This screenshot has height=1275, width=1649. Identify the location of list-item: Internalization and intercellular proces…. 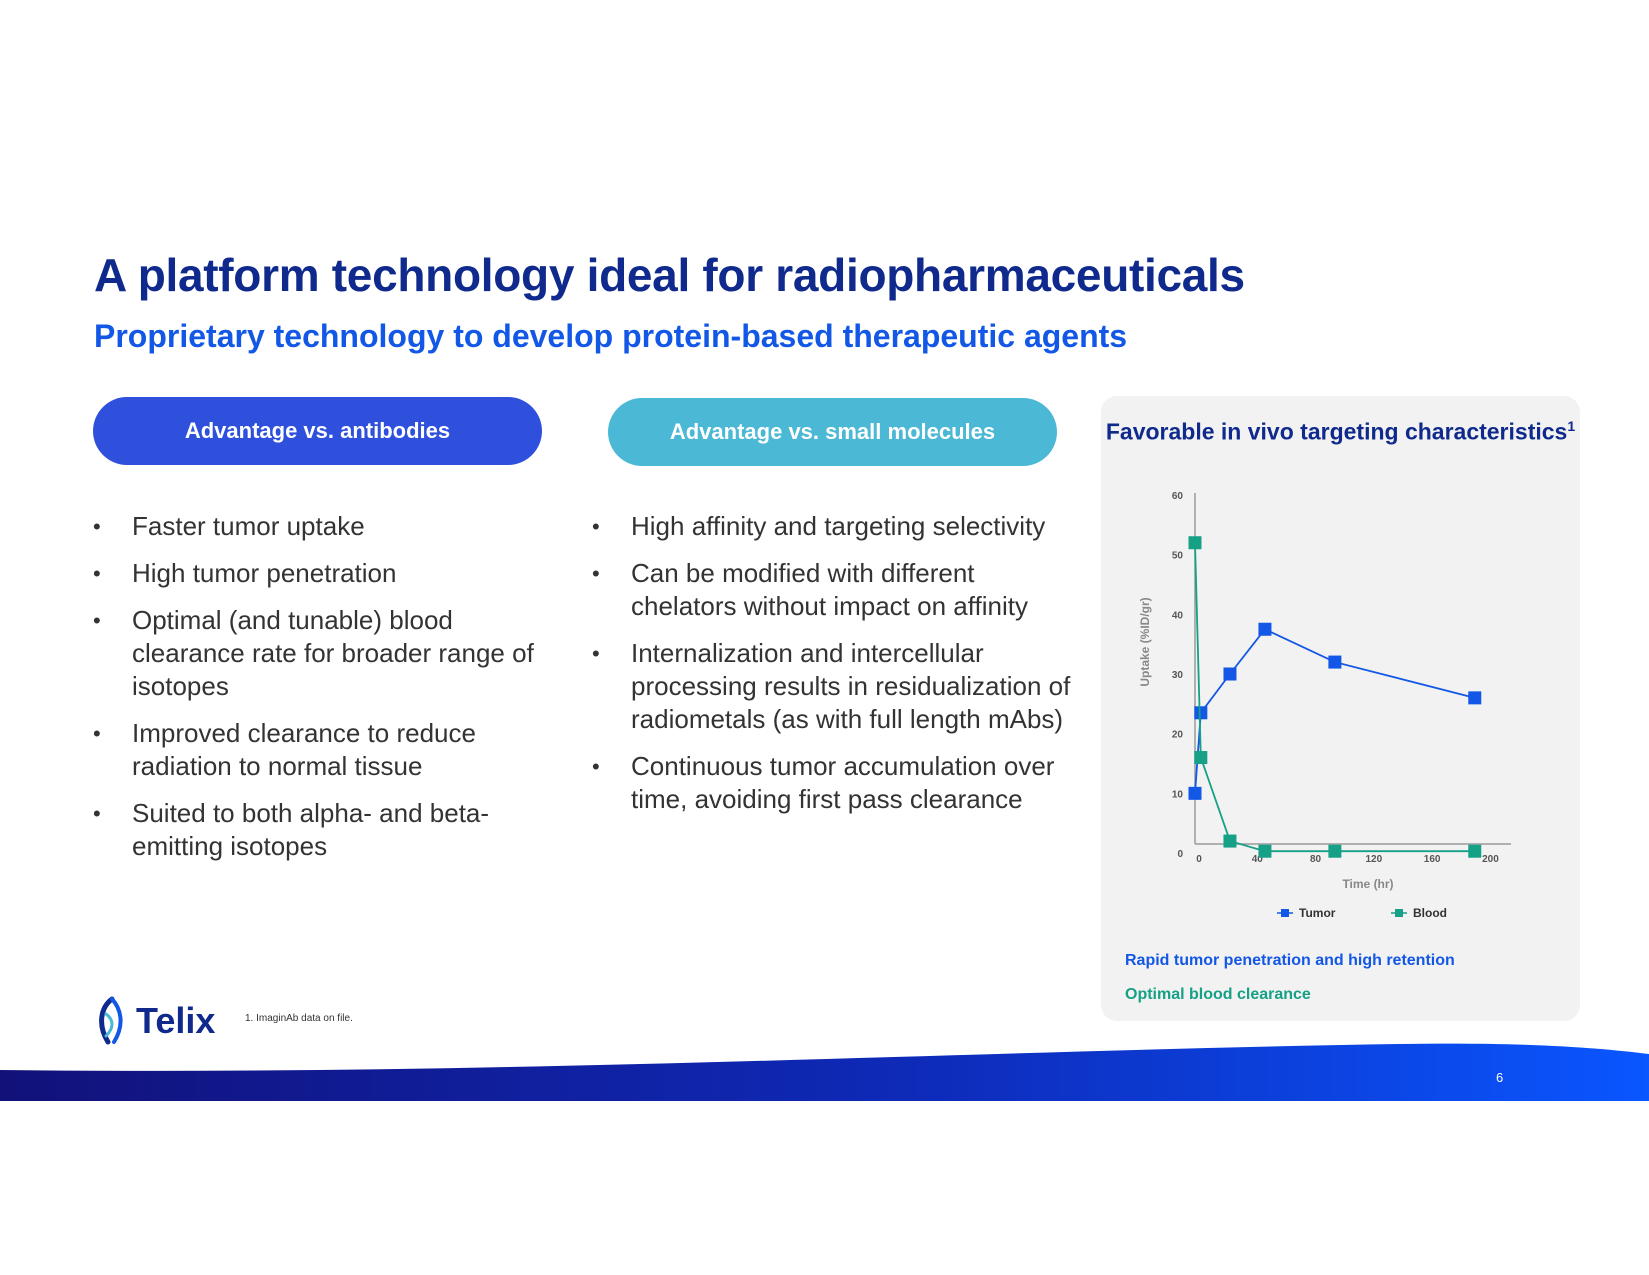
(837, 686).